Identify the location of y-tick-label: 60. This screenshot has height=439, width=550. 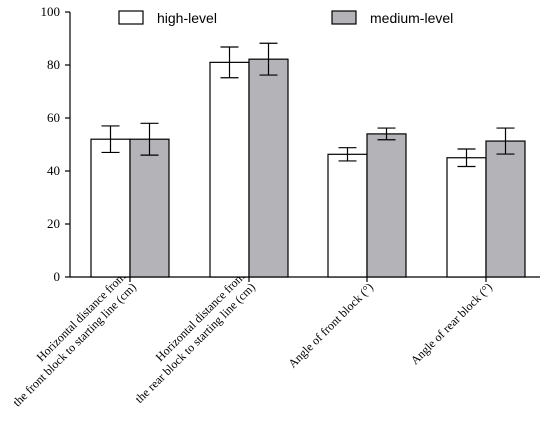
(53, 117).